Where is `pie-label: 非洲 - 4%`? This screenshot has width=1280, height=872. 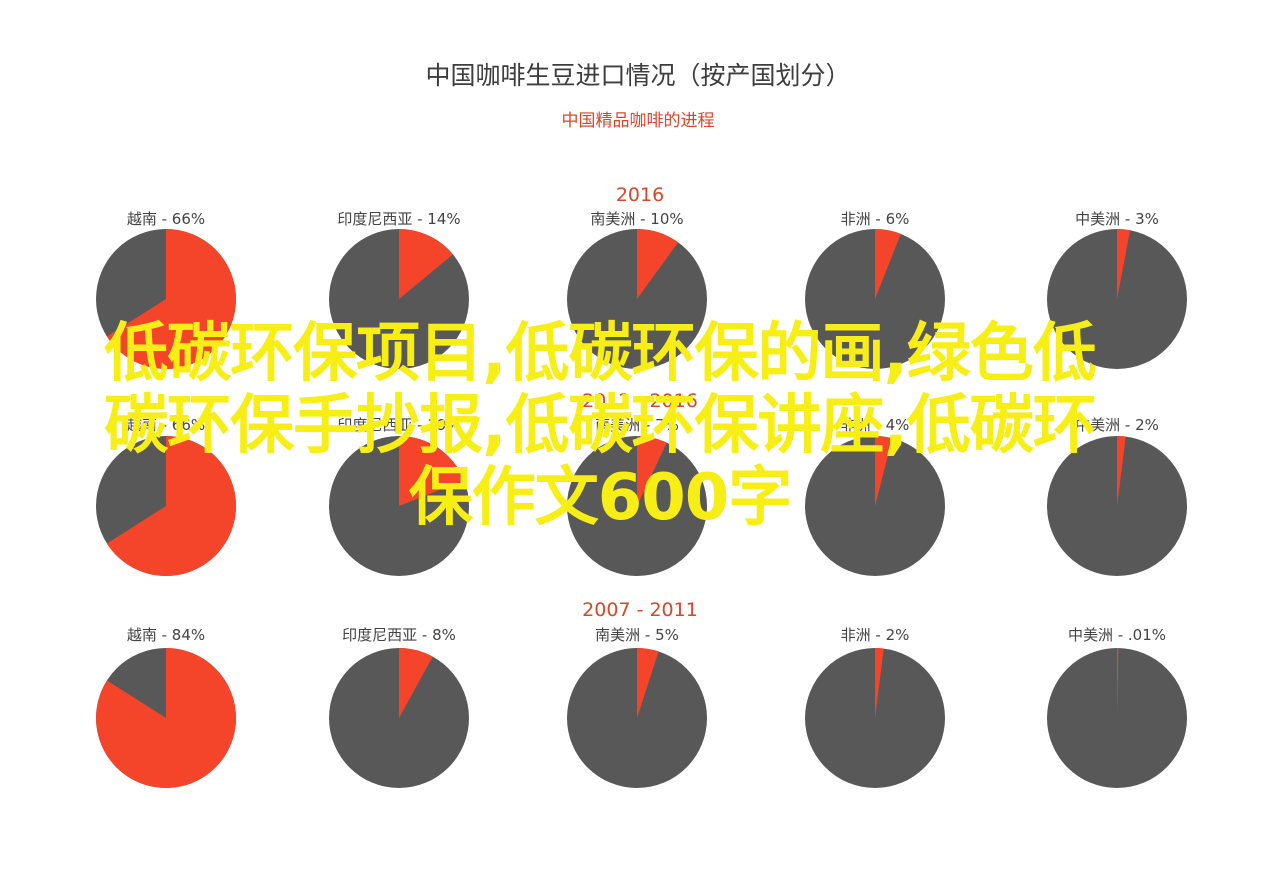
pie-label: 非洲 - 4% is located at coordinates (875, 425).